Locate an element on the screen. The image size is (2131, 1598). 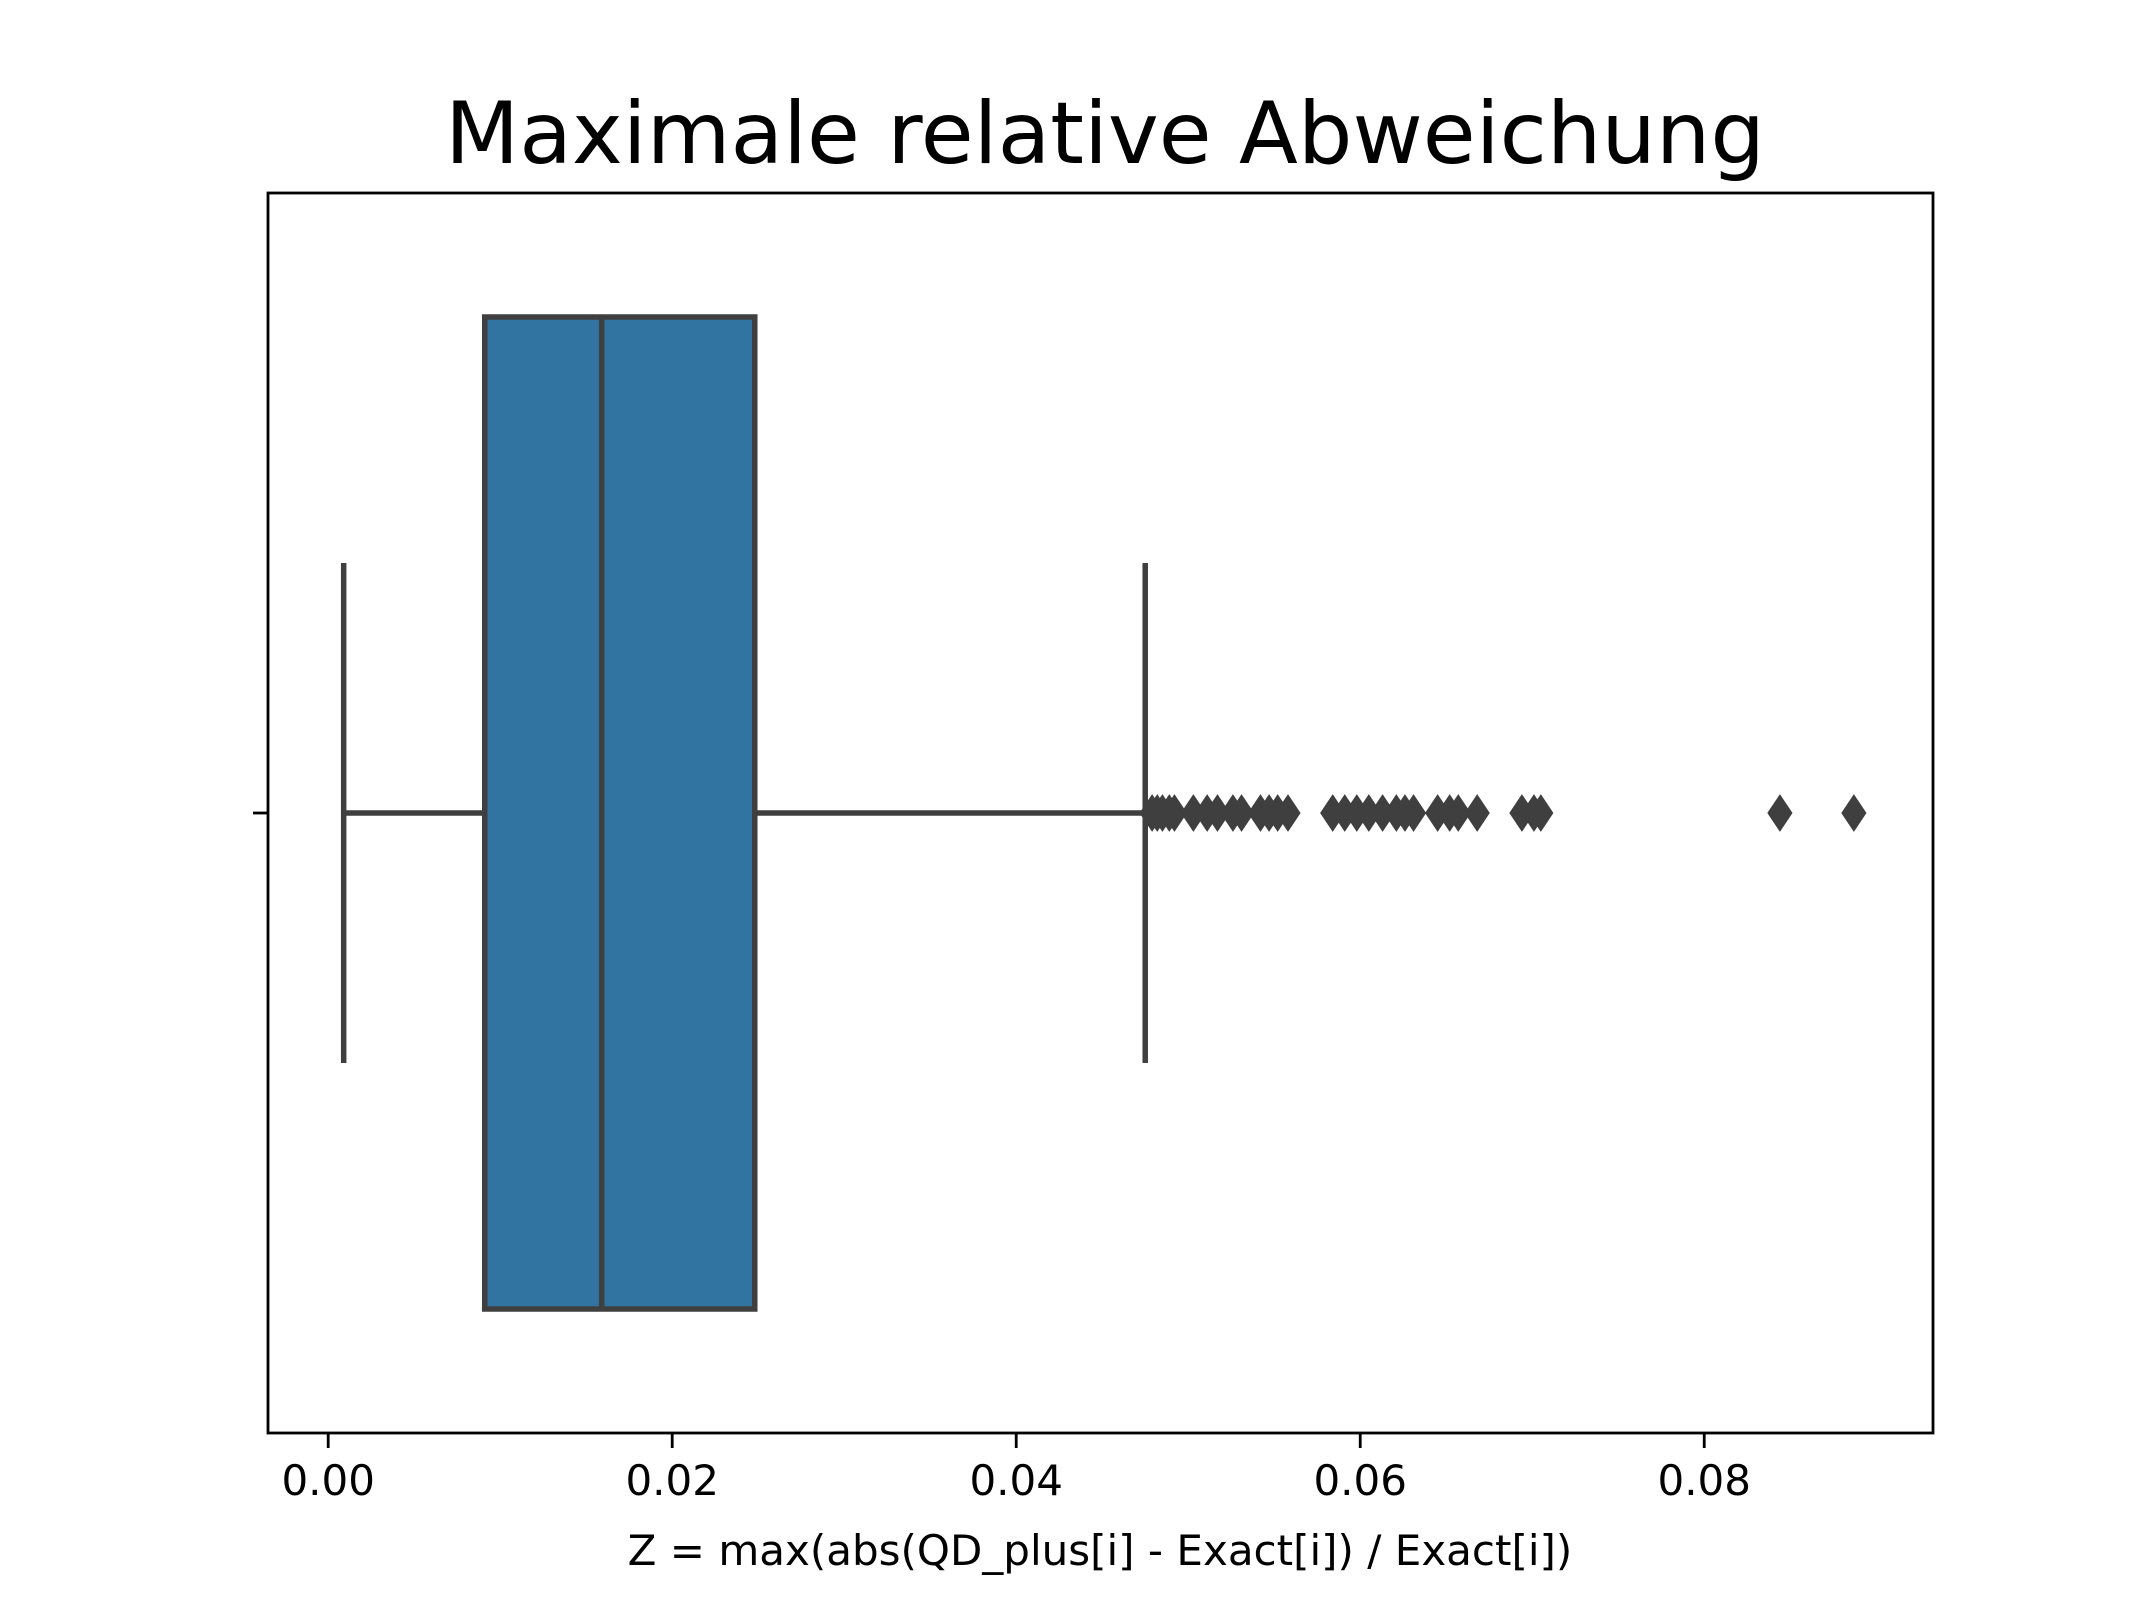
iqr-box is located at coordinates (619, 813).